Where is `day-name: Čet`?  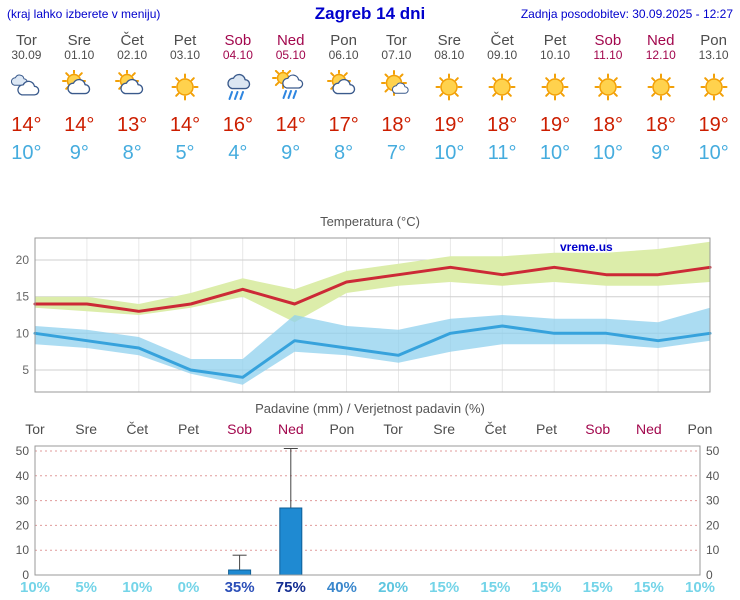 day-name: Čet is located at coordinates (502, 40).